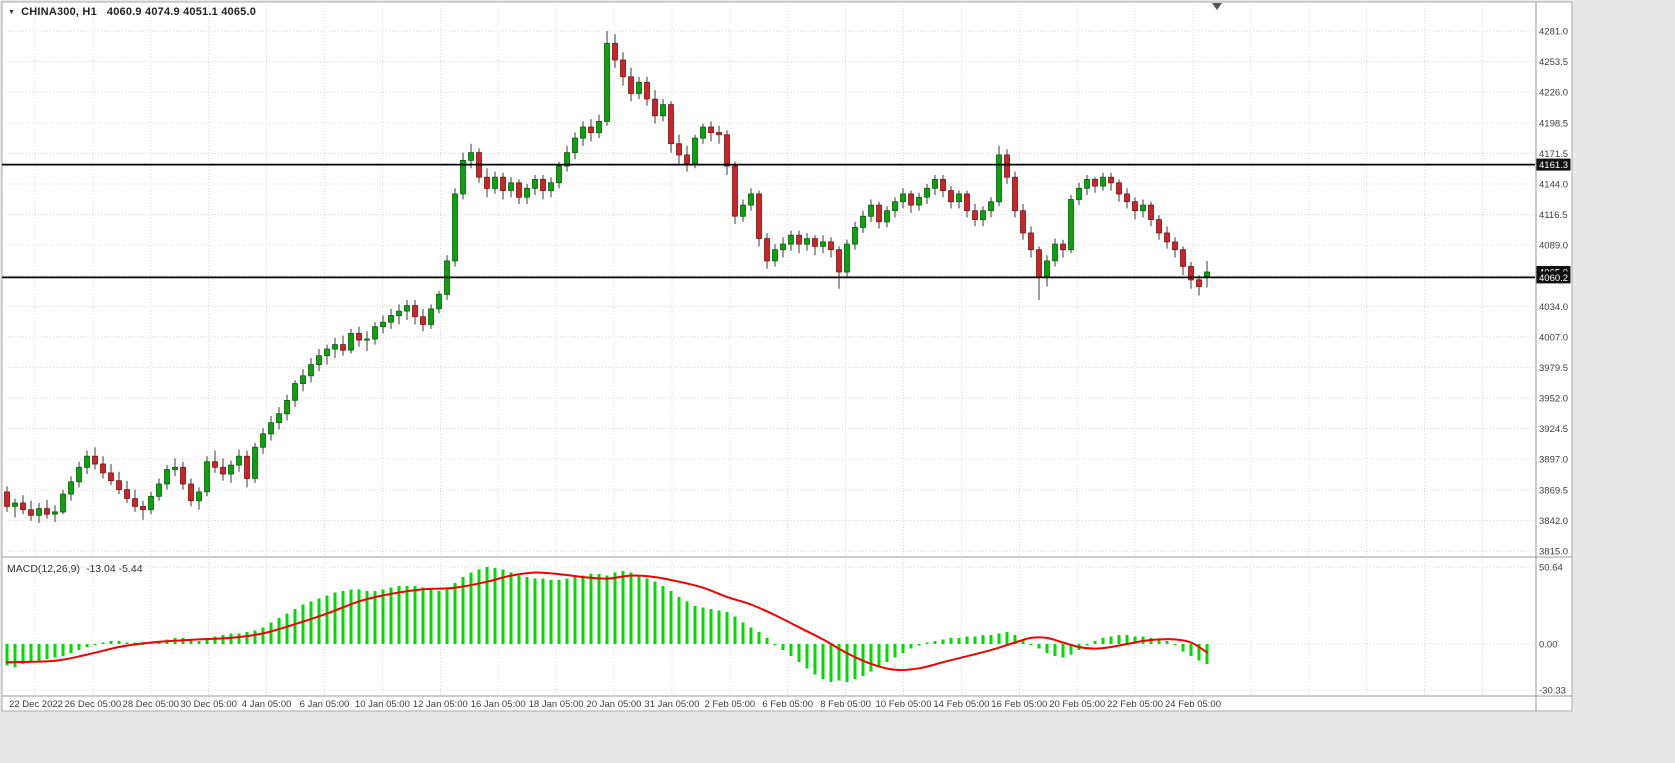  I want to click on time-axis-label: 12 Jan 05:00, so click(440, 704).